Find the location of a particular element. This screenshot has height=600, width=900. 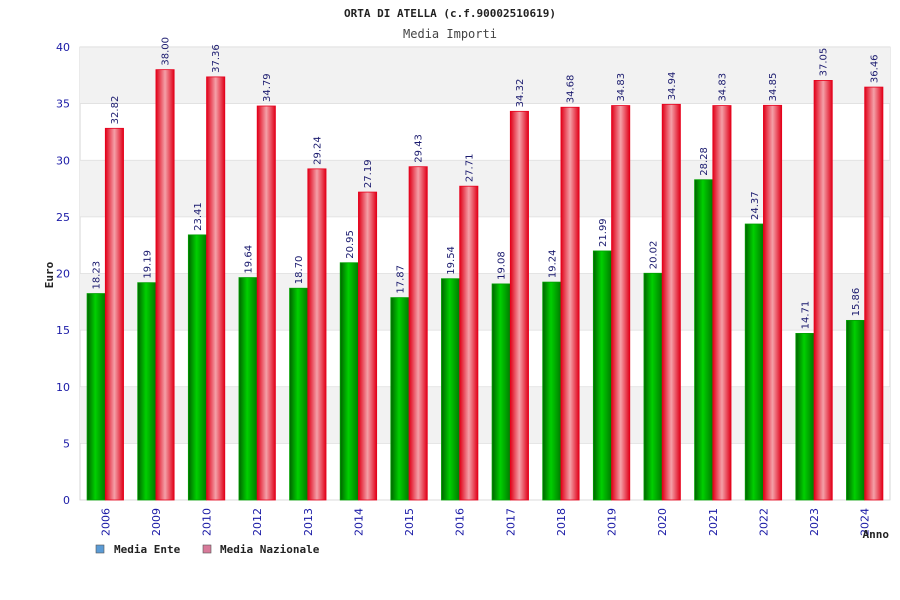

y-tick-label: 20 is located at coordinates (63, 274).